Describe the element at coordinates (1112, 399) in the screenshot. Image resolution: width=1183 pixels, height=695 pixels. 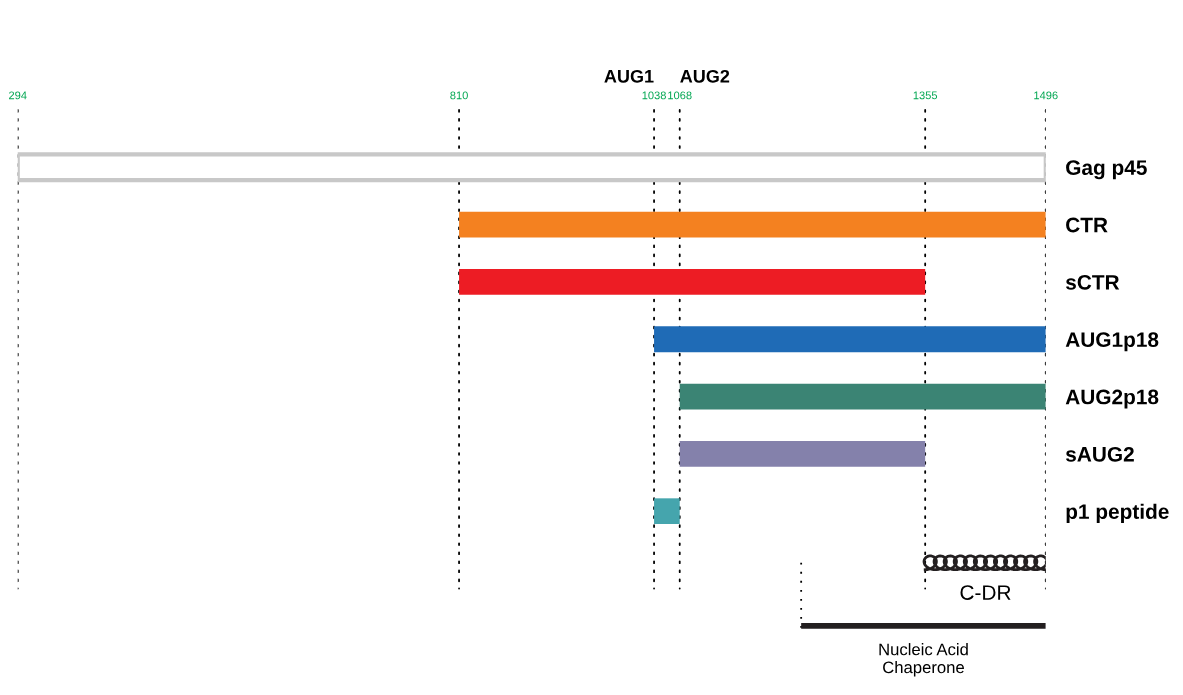
I see `y-tick-label: AUG2p18` at that location.